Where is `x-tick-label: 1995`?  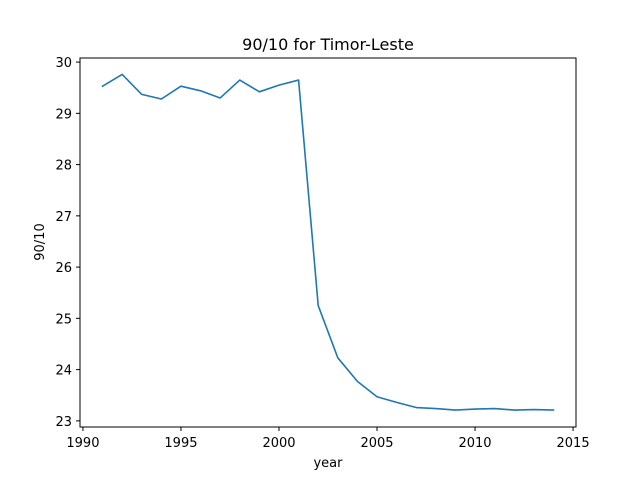 x-tick-label: 1995 is located at coordinates (180, 443).